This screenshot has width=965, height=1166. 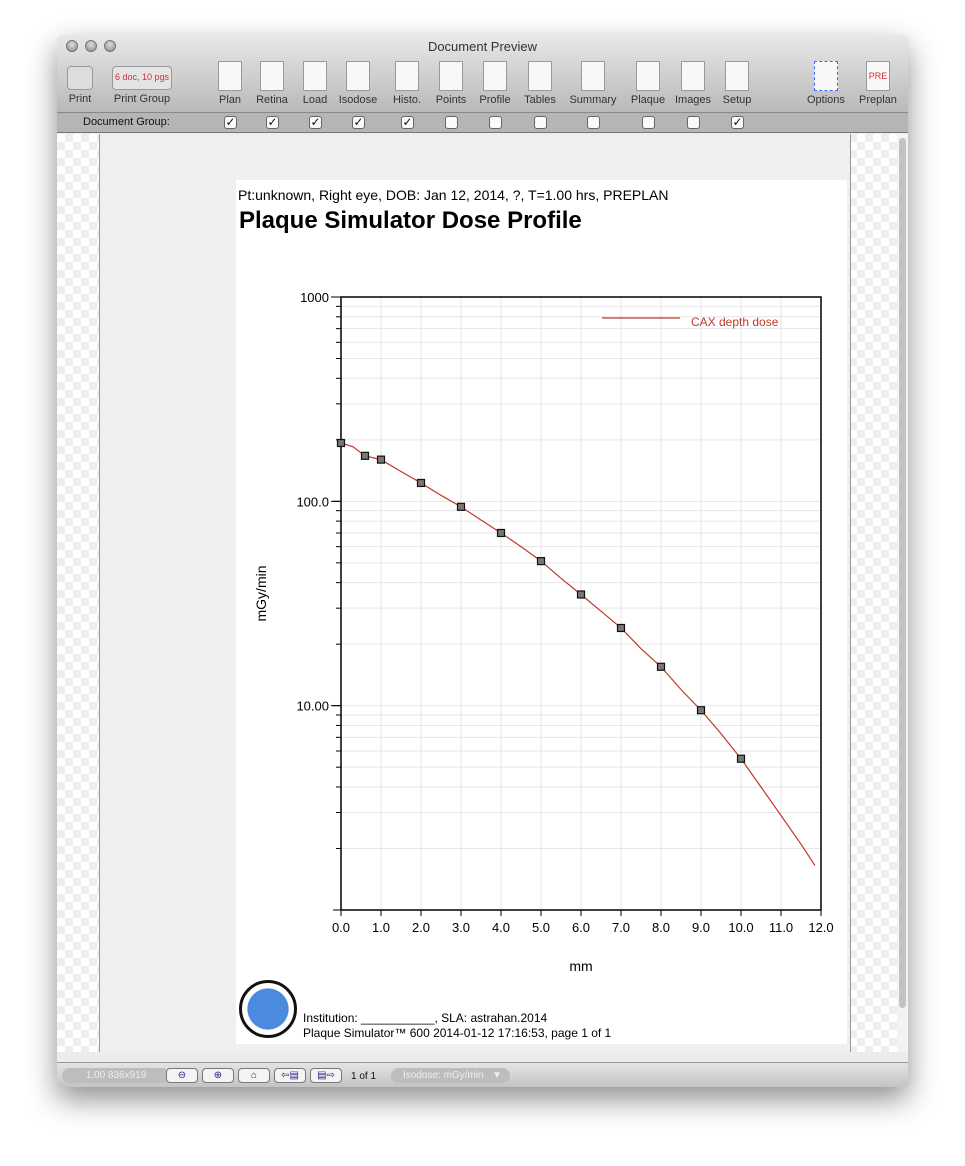 I want to click on preplan-button: PRE Preplan, so click(x=878, y=83).